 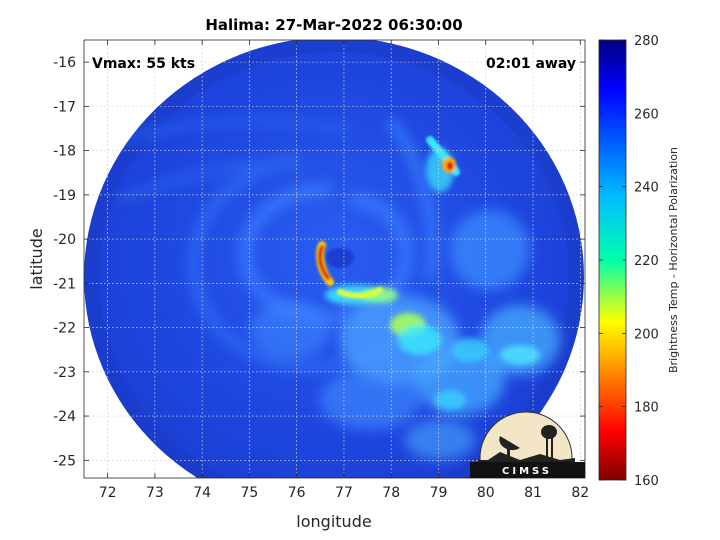 I want to click on x-tick-label: 77, so click(x=344, y=493).